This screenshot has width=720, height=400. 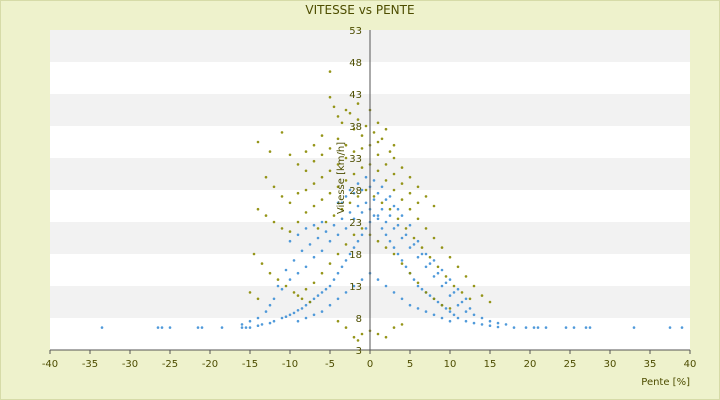 What do you see at coordinates (130, 364) in the screenshot?
I see `x-tick-label: -30` at bounding box center [130, 364].